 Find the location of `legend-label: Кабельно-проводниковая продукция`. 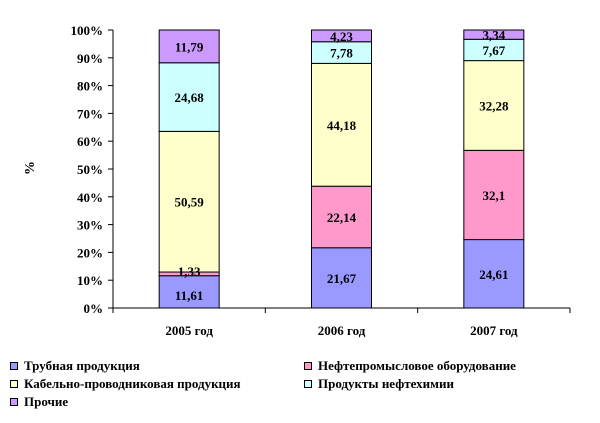

legend-label: Кабельно-проводниковая продукция is located at coordinates (132, 383).